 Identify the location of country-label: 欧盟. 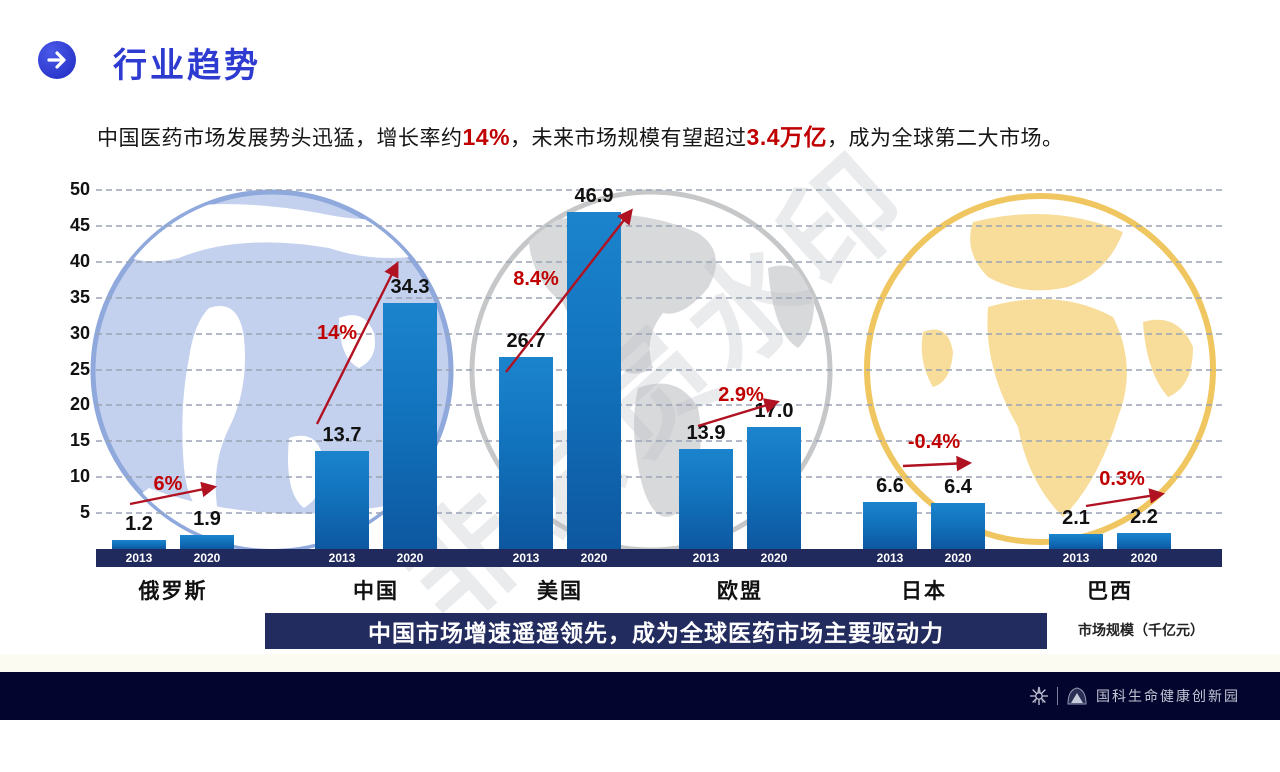
(740, 591).